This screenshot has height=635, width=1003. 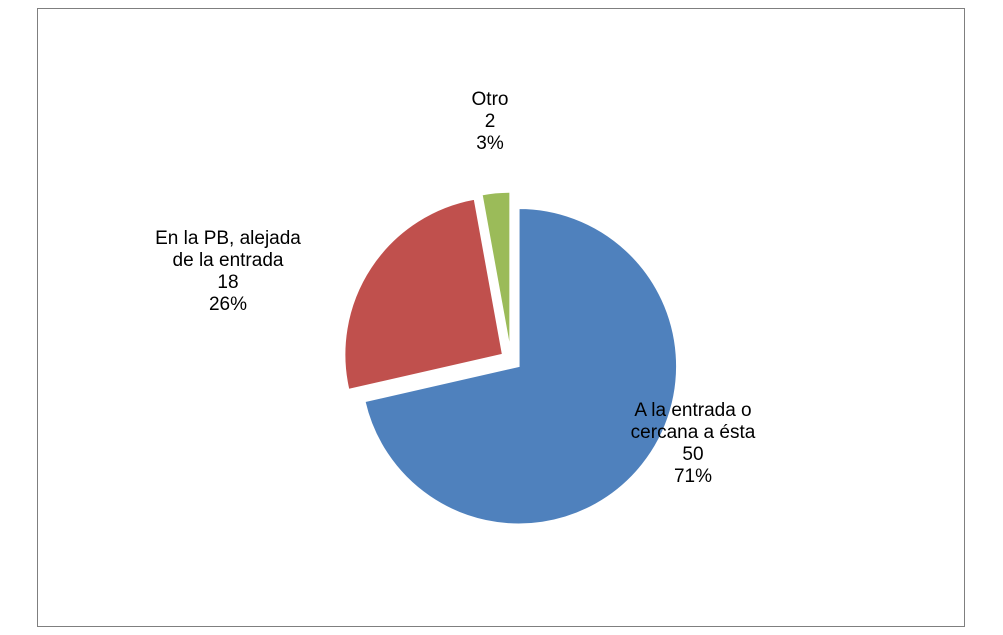 What do you see at coordinates (490, 99) in the screenshot?
I see `slice-name-line-1: Otro` at bounding box center [490, 99].